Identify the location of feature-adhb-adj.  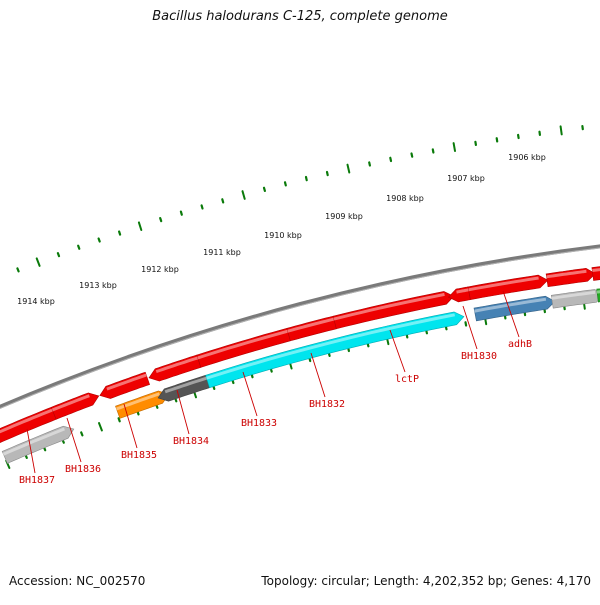
(570, 277).